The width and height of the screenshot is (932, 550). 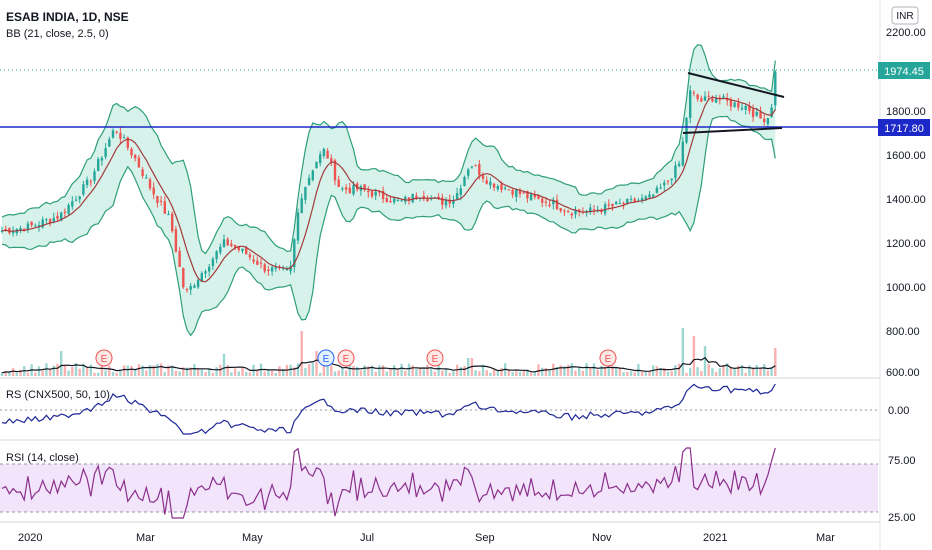 What do you see at coordinates (42, 458) in the screenshot?
I see `rsi-panel-title: RSI (14, close)` at bounding box center [42, 458].